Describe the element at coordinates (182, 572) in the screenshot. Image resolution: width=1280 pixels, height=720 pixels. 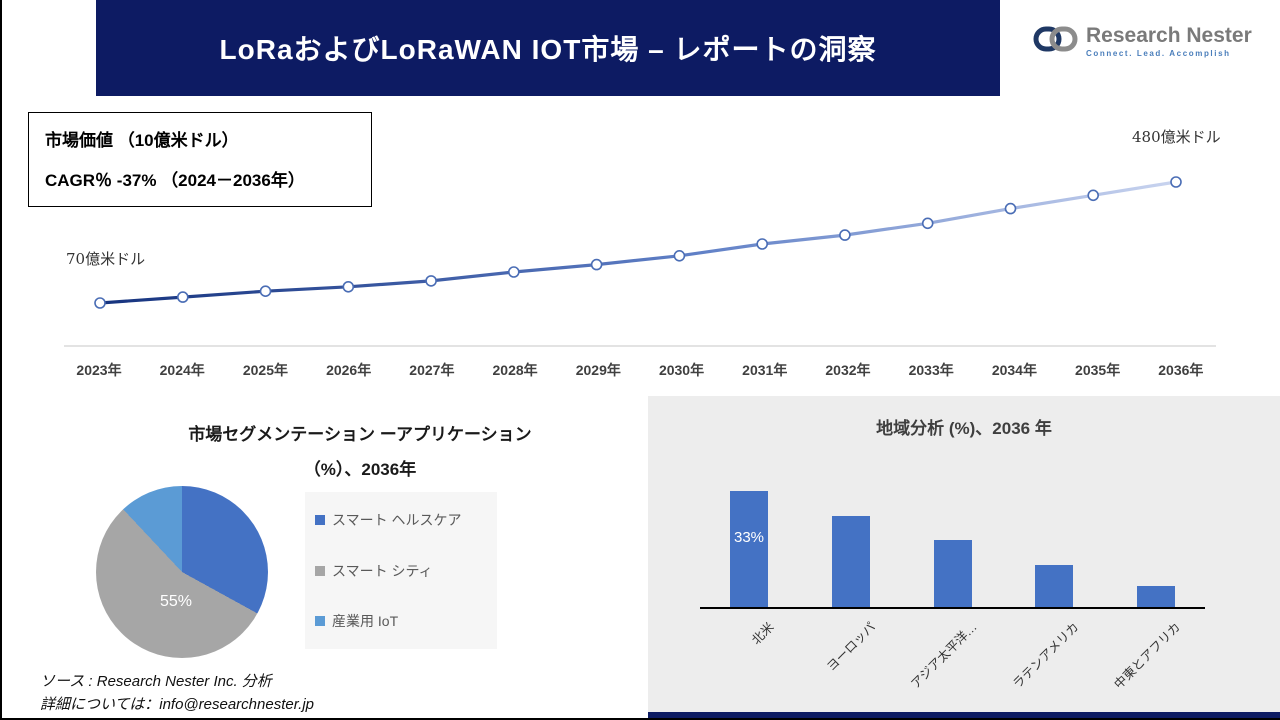
I see `segmentation-pie-chart` at that location.